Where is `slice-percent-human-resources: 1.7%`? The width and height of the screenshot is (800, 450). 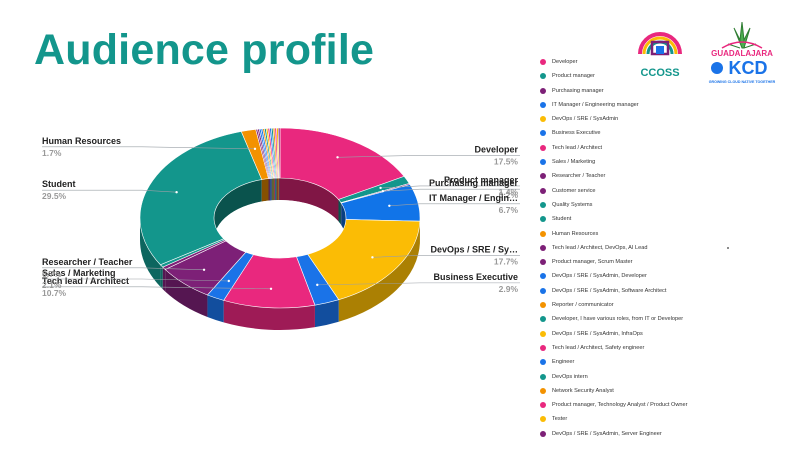 slice-percent-human-resources: 1.7% is located at coordinates (52, 153).